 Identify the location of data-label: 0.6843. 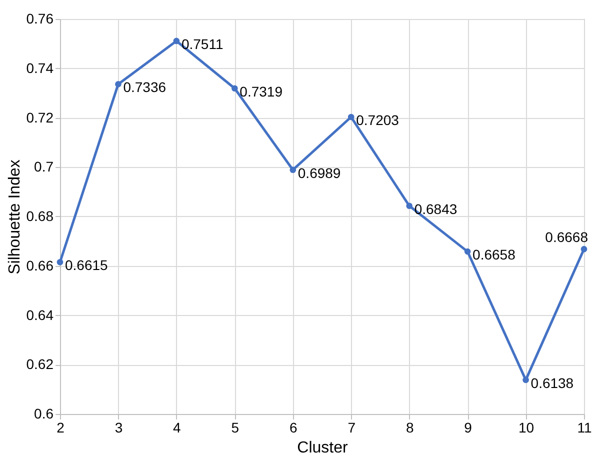
(436, 208).